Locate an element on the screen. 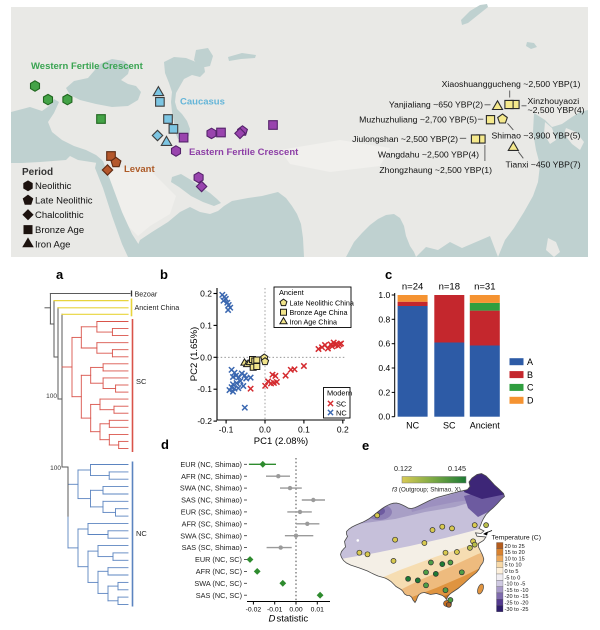 The image size is (600, 630). svg-text: PC2 (1.65%) is located at coordinates (194, 354).